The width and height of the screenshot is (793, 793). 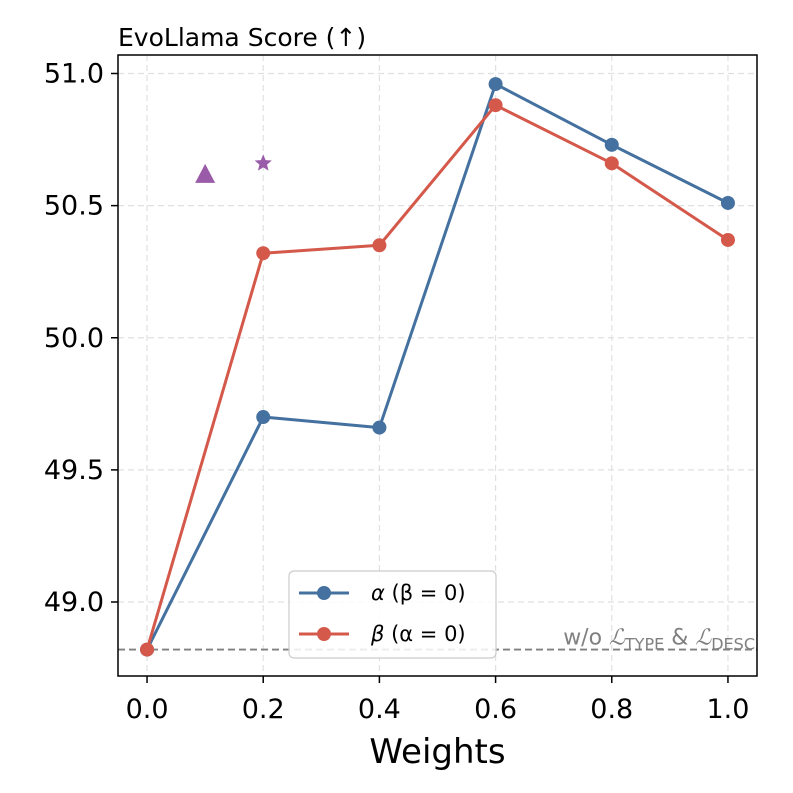 I want to click on legend: α (β = 0)β (α = 0), so click(x=392, y=614).